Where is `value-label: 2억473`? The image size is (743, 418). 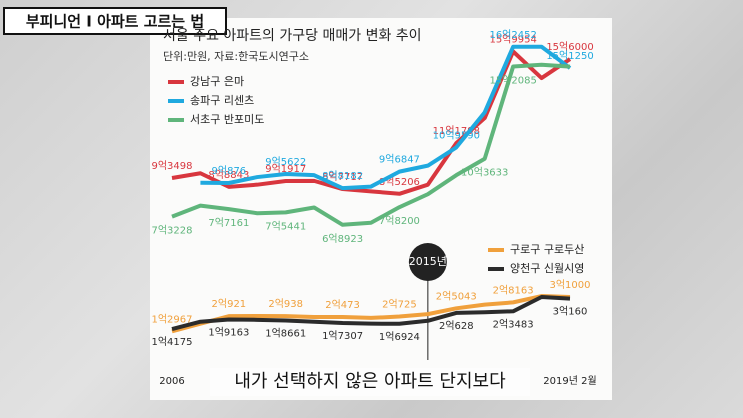 value-label: 2억473 is located at coordinates (342, 305).